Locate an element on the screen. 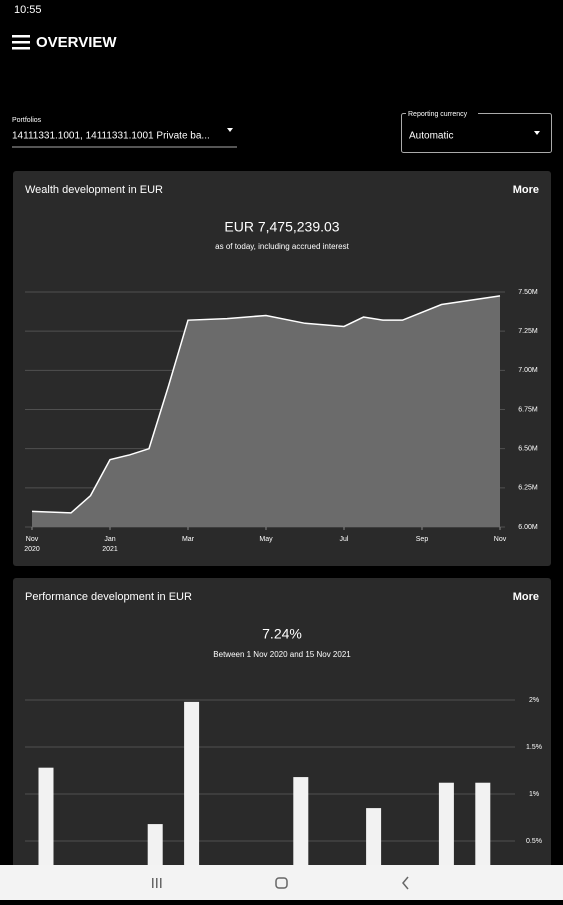 The width and height of the screenshot is (563, 905). field-label: Portfolios is located at coordinates (27, 120).